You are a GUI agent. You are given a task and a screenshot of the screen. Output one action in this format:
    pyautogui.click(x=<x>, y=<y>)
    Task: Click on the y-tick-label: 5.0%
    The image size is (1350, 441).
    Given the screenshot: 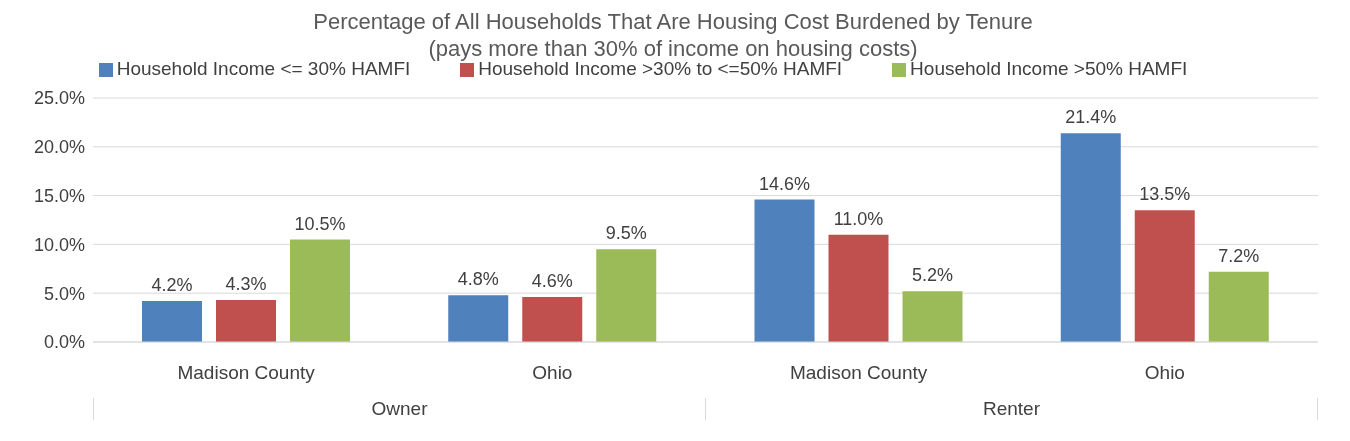 What is the action you would take?
    pyautogui.click(x=64, y=293)
    